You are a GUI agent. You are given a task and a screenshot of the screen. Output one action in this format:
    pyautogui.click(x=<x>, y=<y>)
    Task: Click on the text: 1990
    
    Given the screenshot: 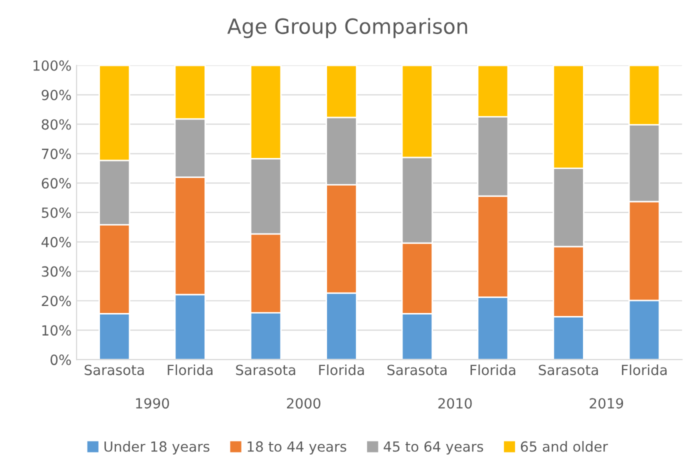 What is the action you would take?
    pyautogui.click(x=152, y=403)
    